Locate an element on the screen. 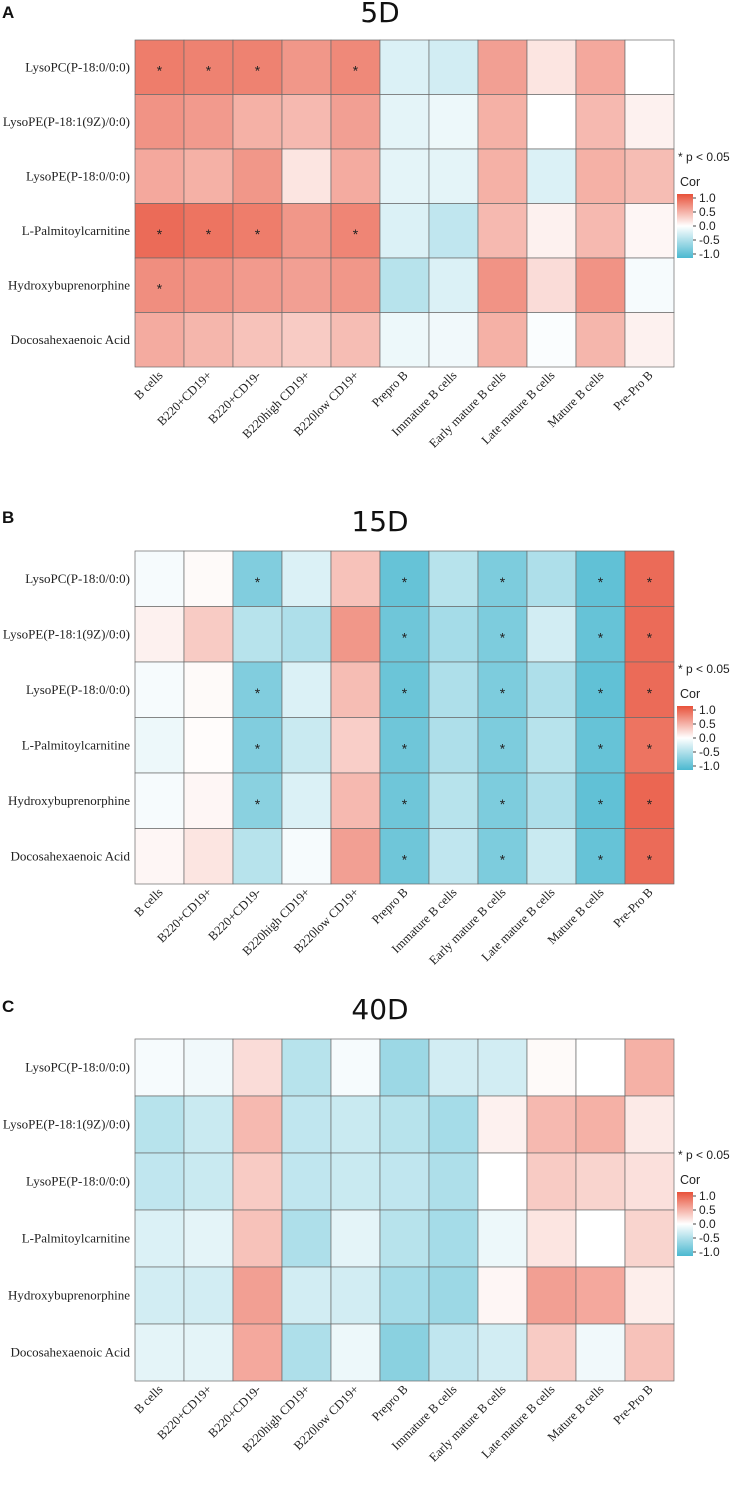 Image resolution: width=732 pixels, height=1488 pixels. significance-markers: * * * * * * * * * is located at coordinates (258, 179).